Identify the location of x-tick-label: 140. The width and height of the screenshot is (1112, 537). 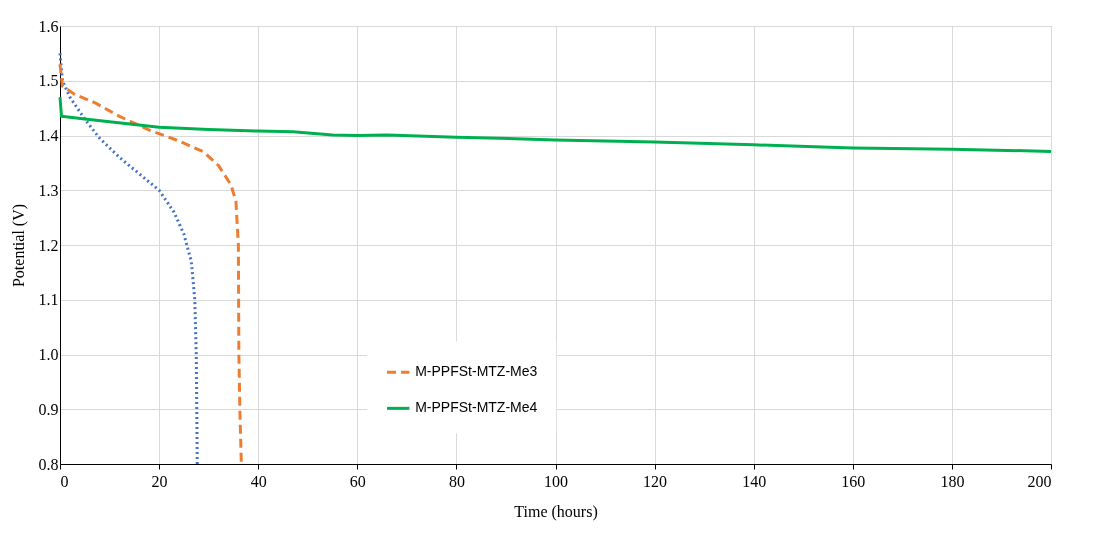
(754, 481).